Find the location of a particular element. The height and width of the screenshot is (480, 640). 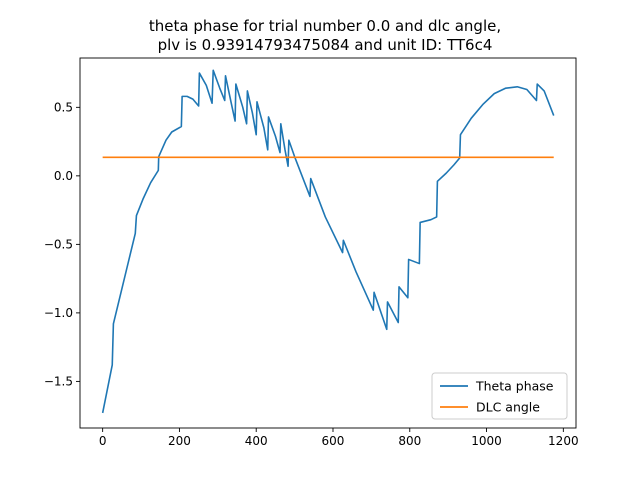

x-tick-label: 0 is located at coordinates (103, 441).